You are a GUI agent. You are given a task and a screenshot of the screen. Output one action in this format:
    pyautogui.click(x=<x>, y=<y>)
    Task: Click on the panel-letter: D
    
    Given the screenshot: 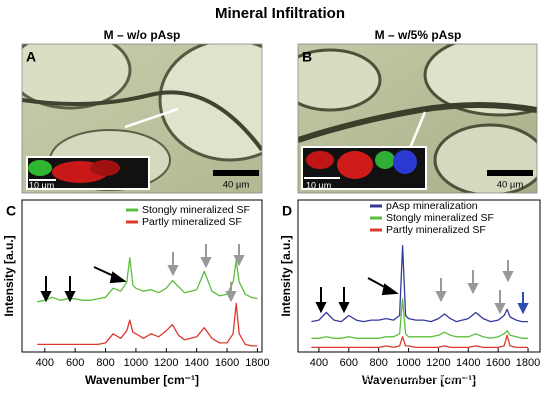 What is the action you would take?
    pyautogui.click(x=287, y=211)
    